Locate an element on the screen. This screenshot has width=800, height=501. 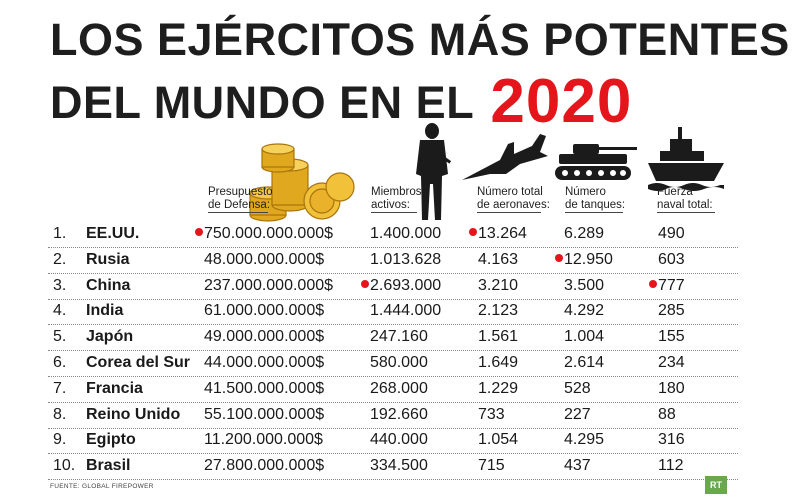
header-tanks: Número de tanques: is located at coordinates (595, 199).